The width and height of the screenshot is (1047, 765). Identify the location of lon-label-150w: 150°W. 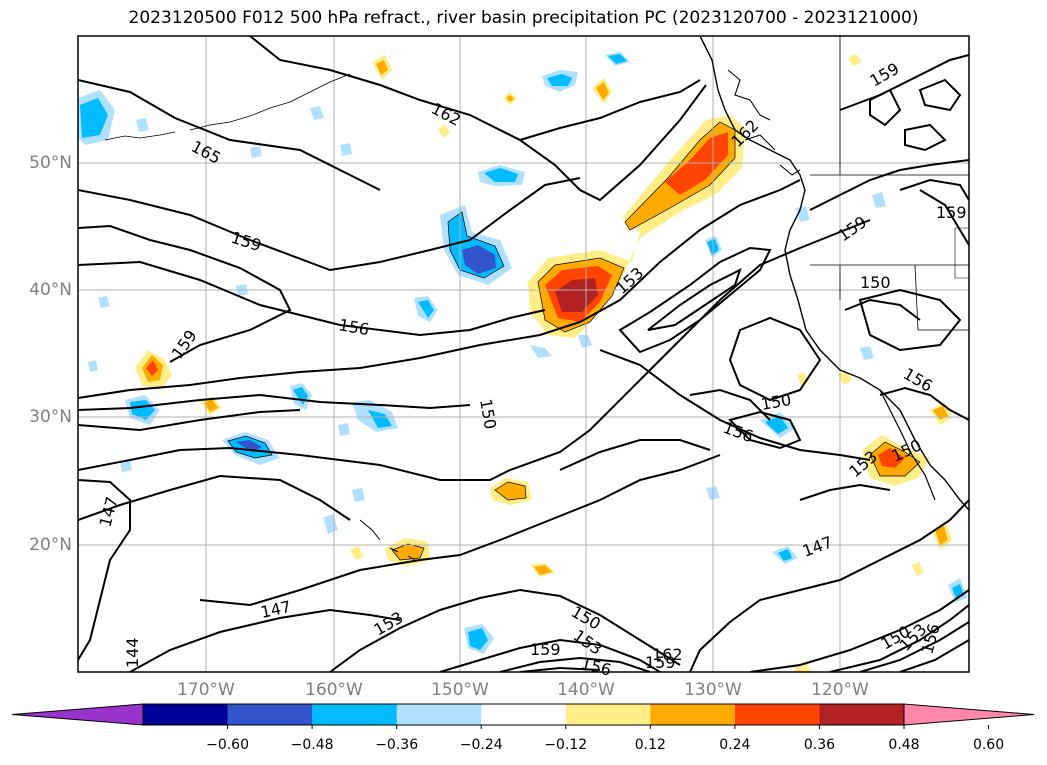
(460, 690).